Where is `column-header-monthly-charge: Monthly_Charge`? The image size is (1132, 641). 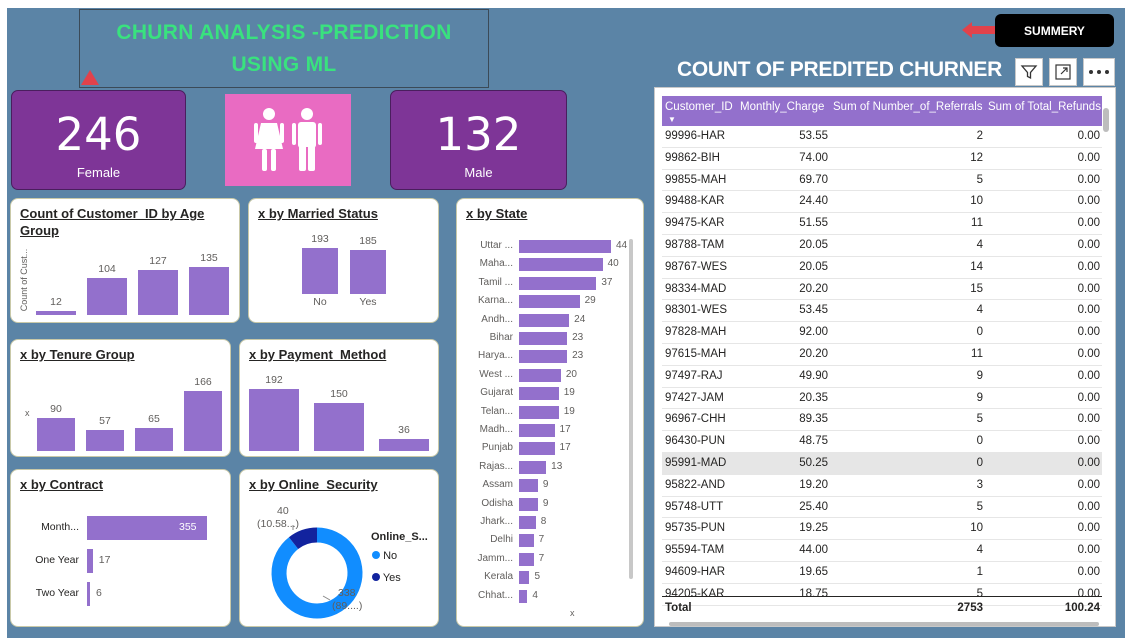 column-header-monthly-charge: Monthly_Charge is located at coordinates (782, 107).